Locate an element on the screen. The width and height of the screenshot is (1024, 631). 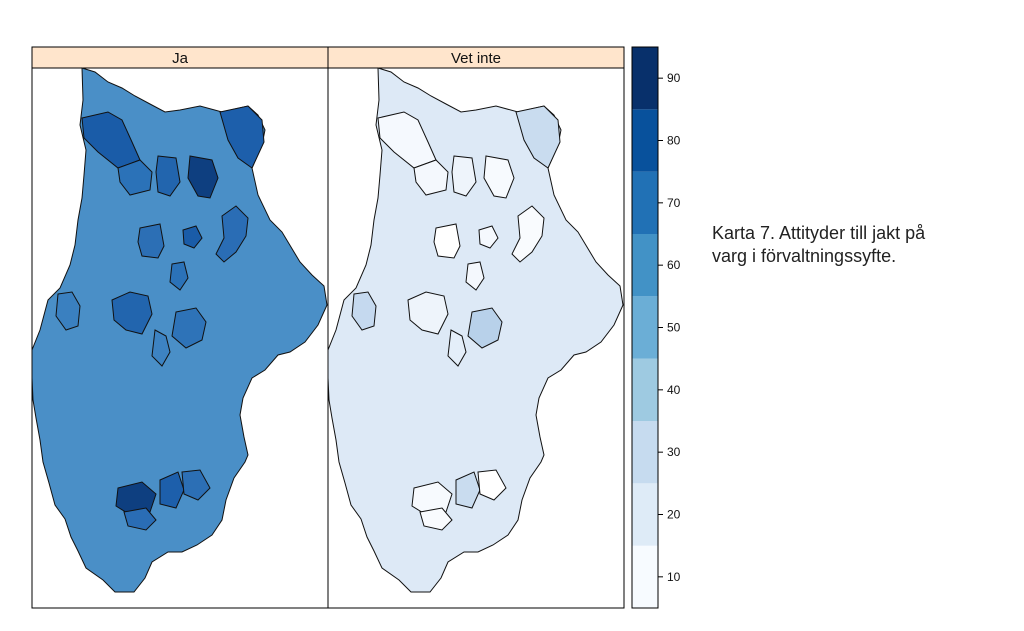
legend-tick-label: 40 is located at coordinates (674, 390).